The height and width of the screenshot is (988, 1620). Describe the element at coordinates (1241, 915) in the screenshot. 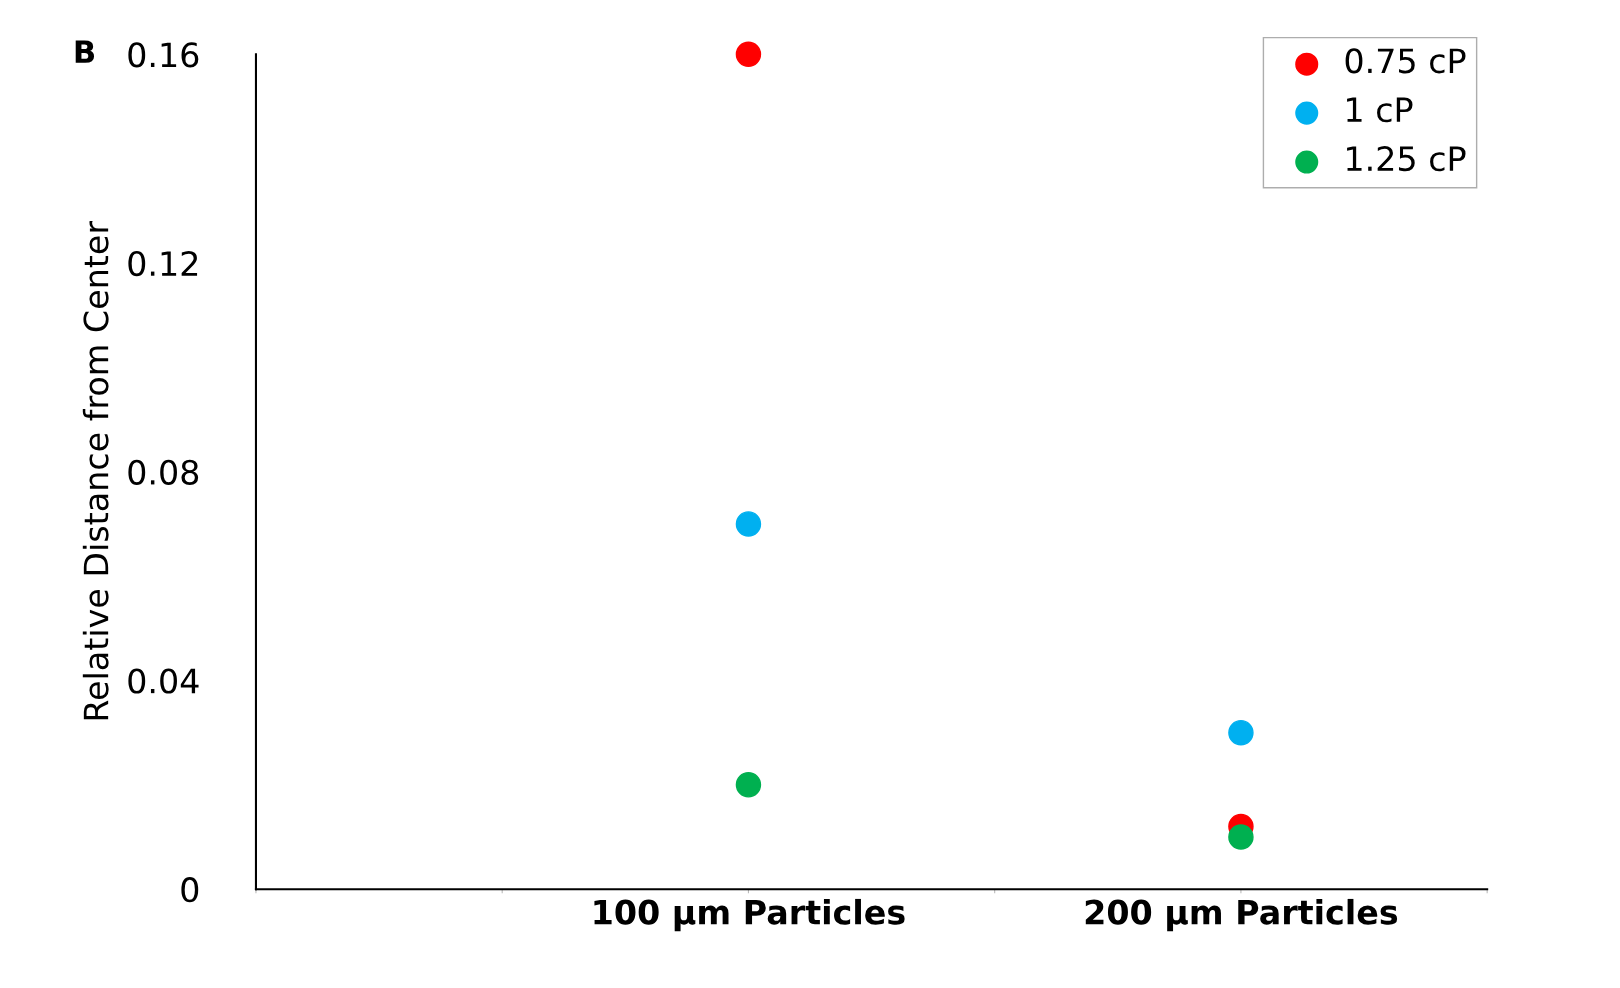

I see `x-tick-label: 200 μm Particles` at that location.